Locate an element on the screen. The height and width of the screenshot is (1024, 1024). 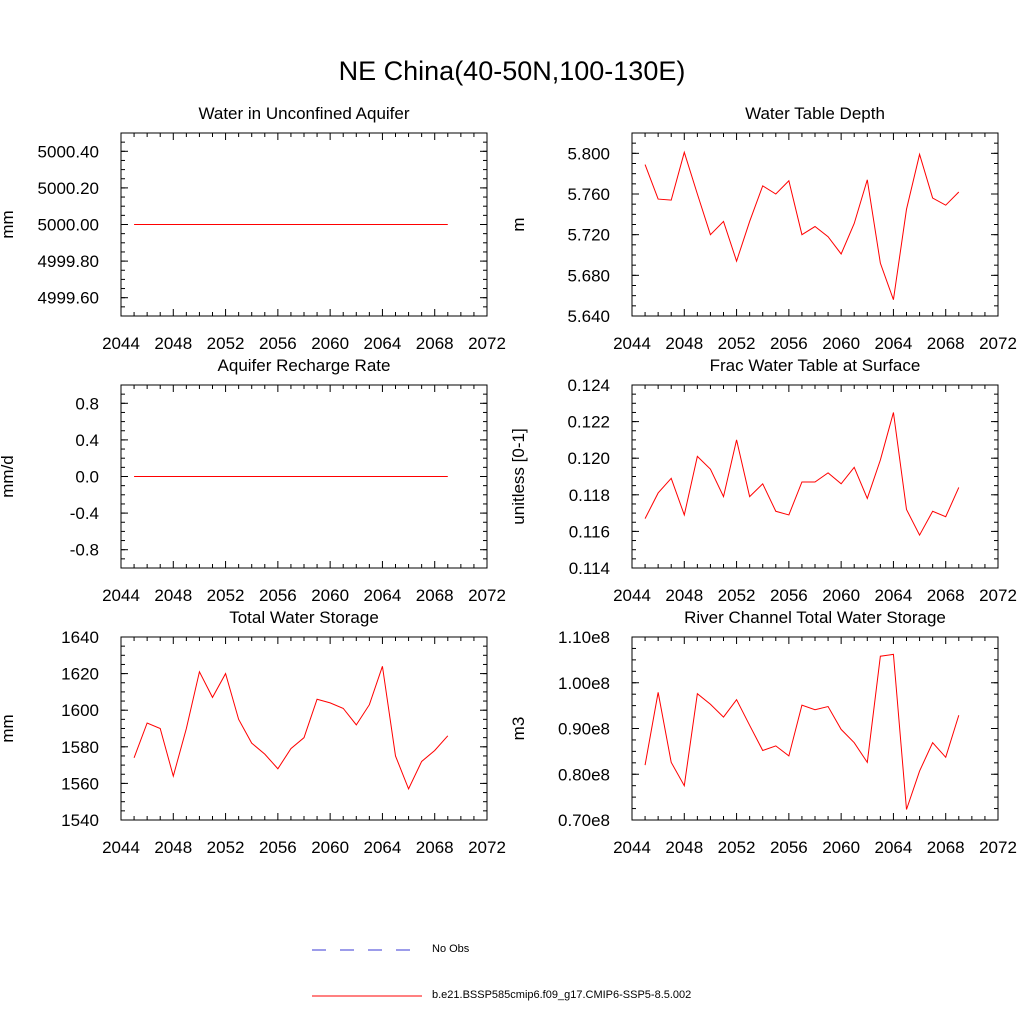
y-tick-label: 4999.80 is located at coordinates (68, 261).